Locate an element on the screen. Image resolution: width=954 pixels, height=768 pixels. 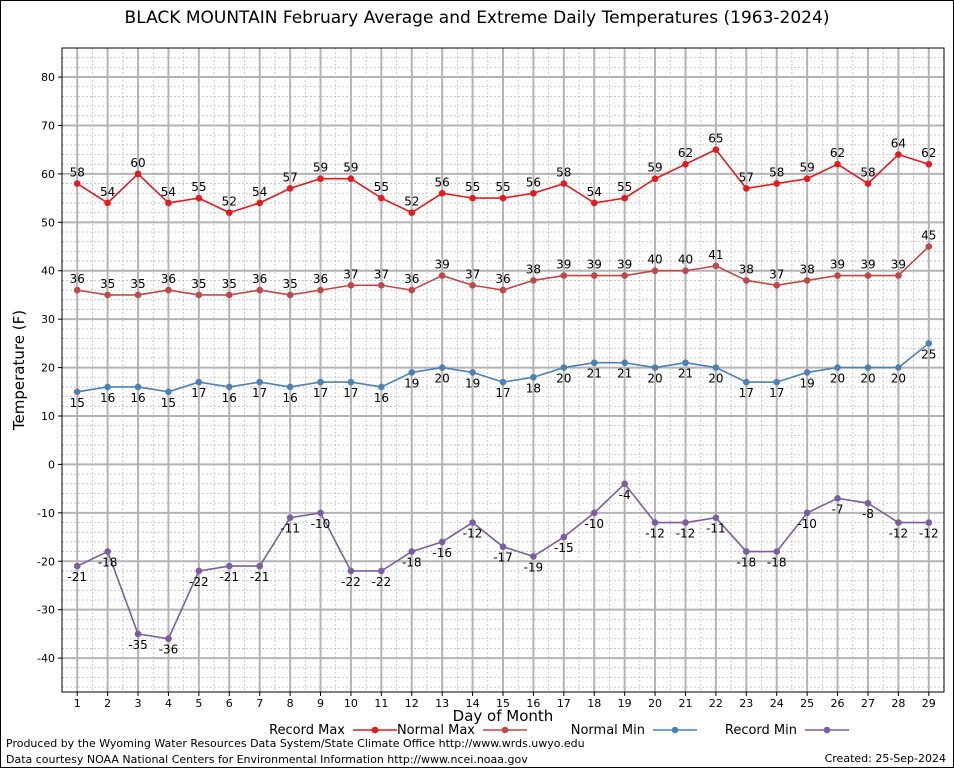
x-tick-label: 4 is located at coordinates (168, 703).